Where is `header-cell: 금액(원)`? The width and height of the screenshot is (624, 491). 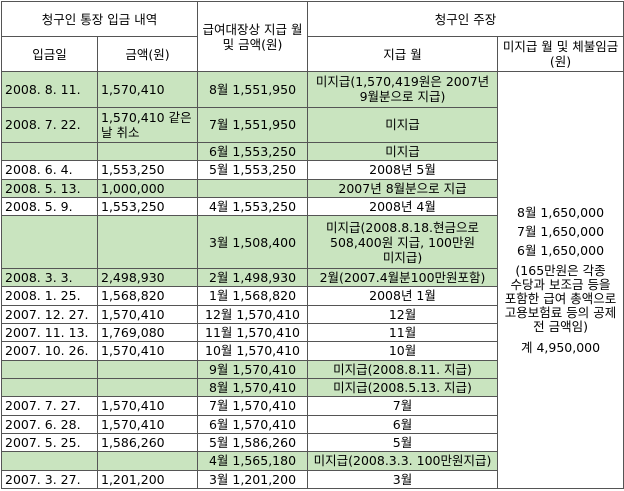 header-cell: 금액(원) is located at coordinates (147, 54).